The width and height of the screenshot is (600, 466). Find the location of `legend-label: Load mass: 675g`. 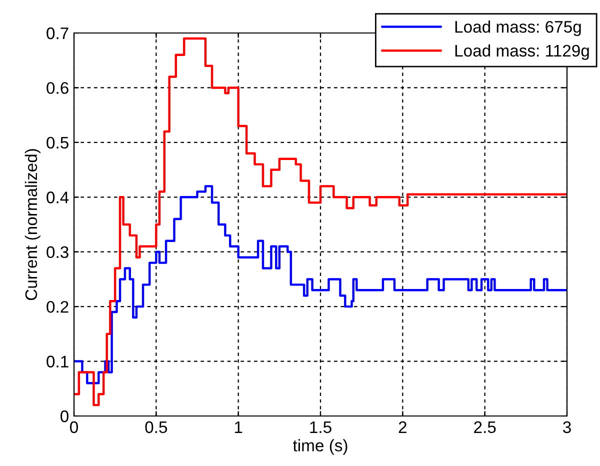

legend-label: Load mass: 675g is located at coordinates (518, 28).